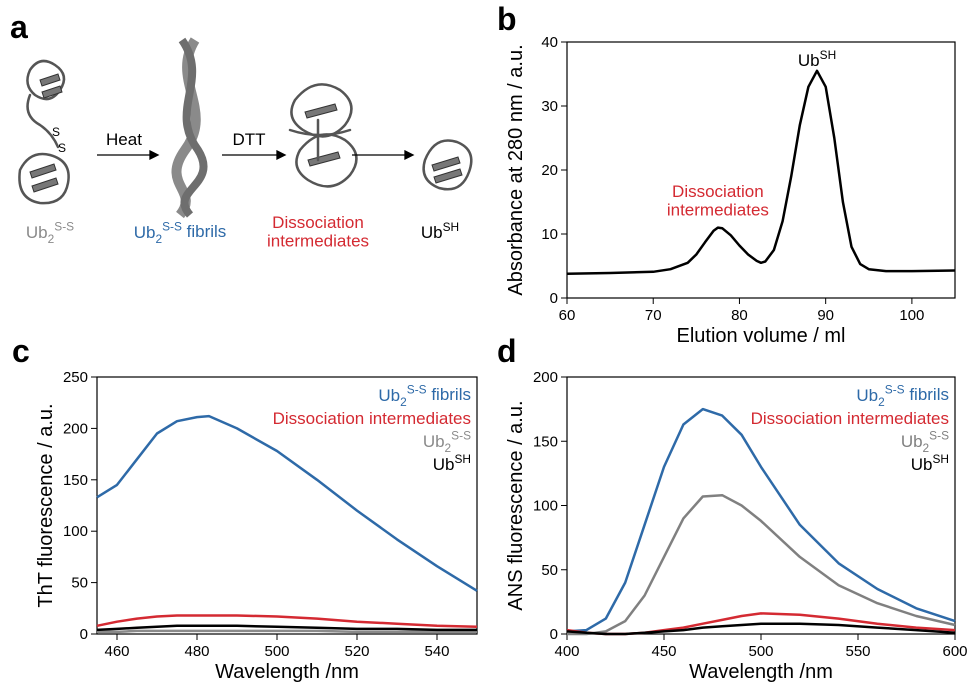 This screenshot has width=973, height=687. Describe the element at coordinates (323, 135) in the screenshot. I see `intermediate-structure` at that location.